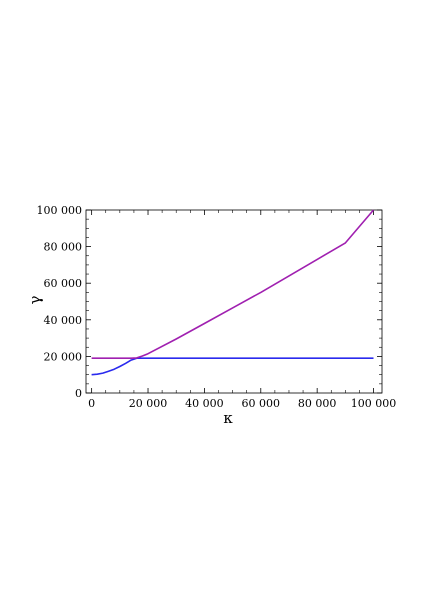 Image resolution: width=436 pixels, height=616 pixels. Describe the element at coordinates (91, 403) in the screenshot. I see `x-tick-label: 0` at that location.